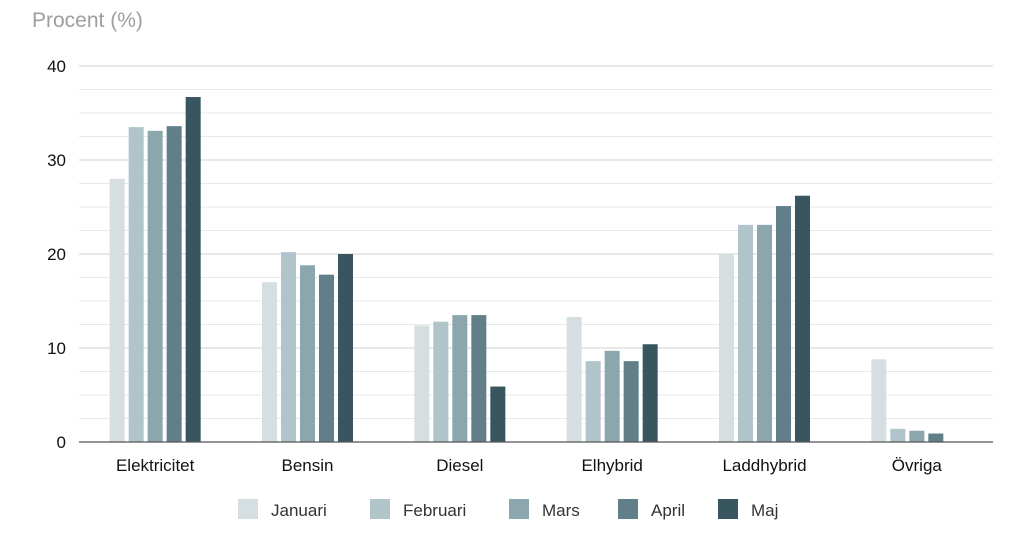 The height and width of the screenshot is (553, 1024). Describe the element at coordinates (56, 348) in the screenshot. I see `y-tick-label: 10` at that location.